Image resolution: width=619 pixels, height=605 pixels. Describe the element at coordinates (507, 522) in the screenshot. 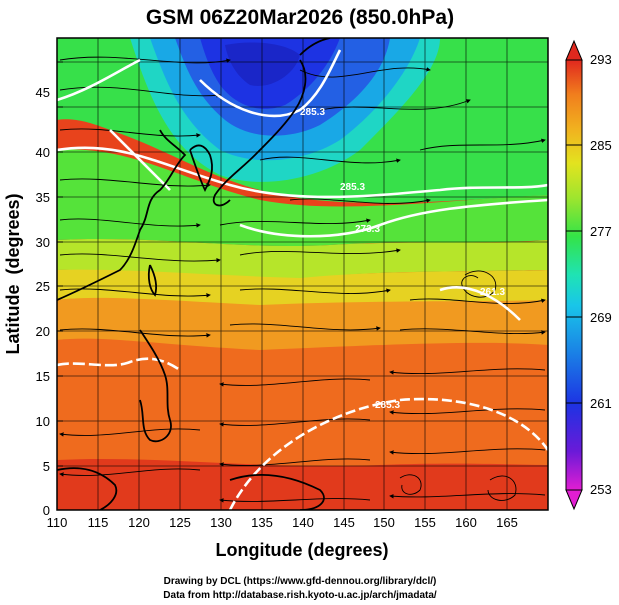

I see `x-tick-label: 165` at that location.